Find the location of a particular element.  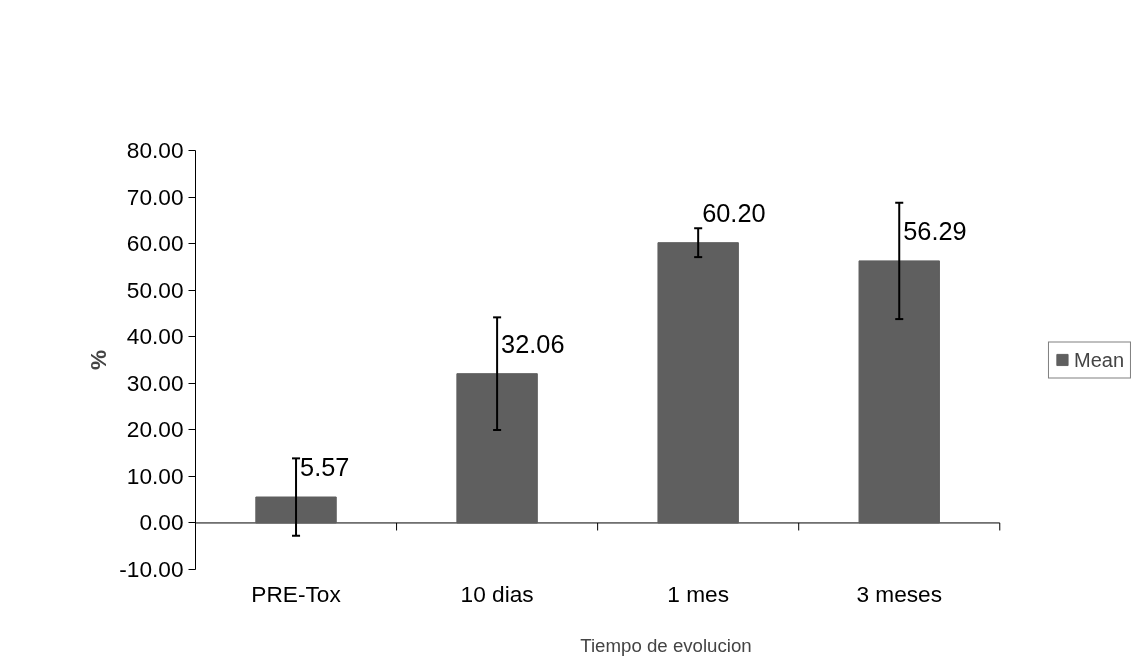

y-tick-label: 0.00 is located at coordinates (161, 522).